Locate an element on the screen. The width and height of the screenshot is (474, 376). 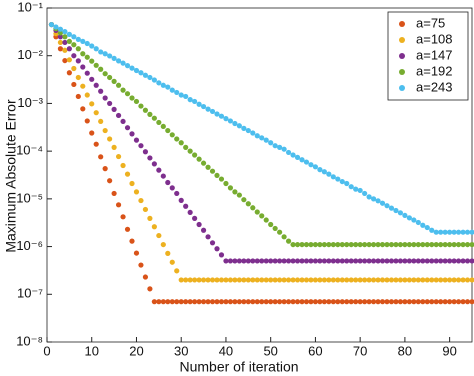
y-tick-label: 10⁻³ is located at coordinates (30, 102).